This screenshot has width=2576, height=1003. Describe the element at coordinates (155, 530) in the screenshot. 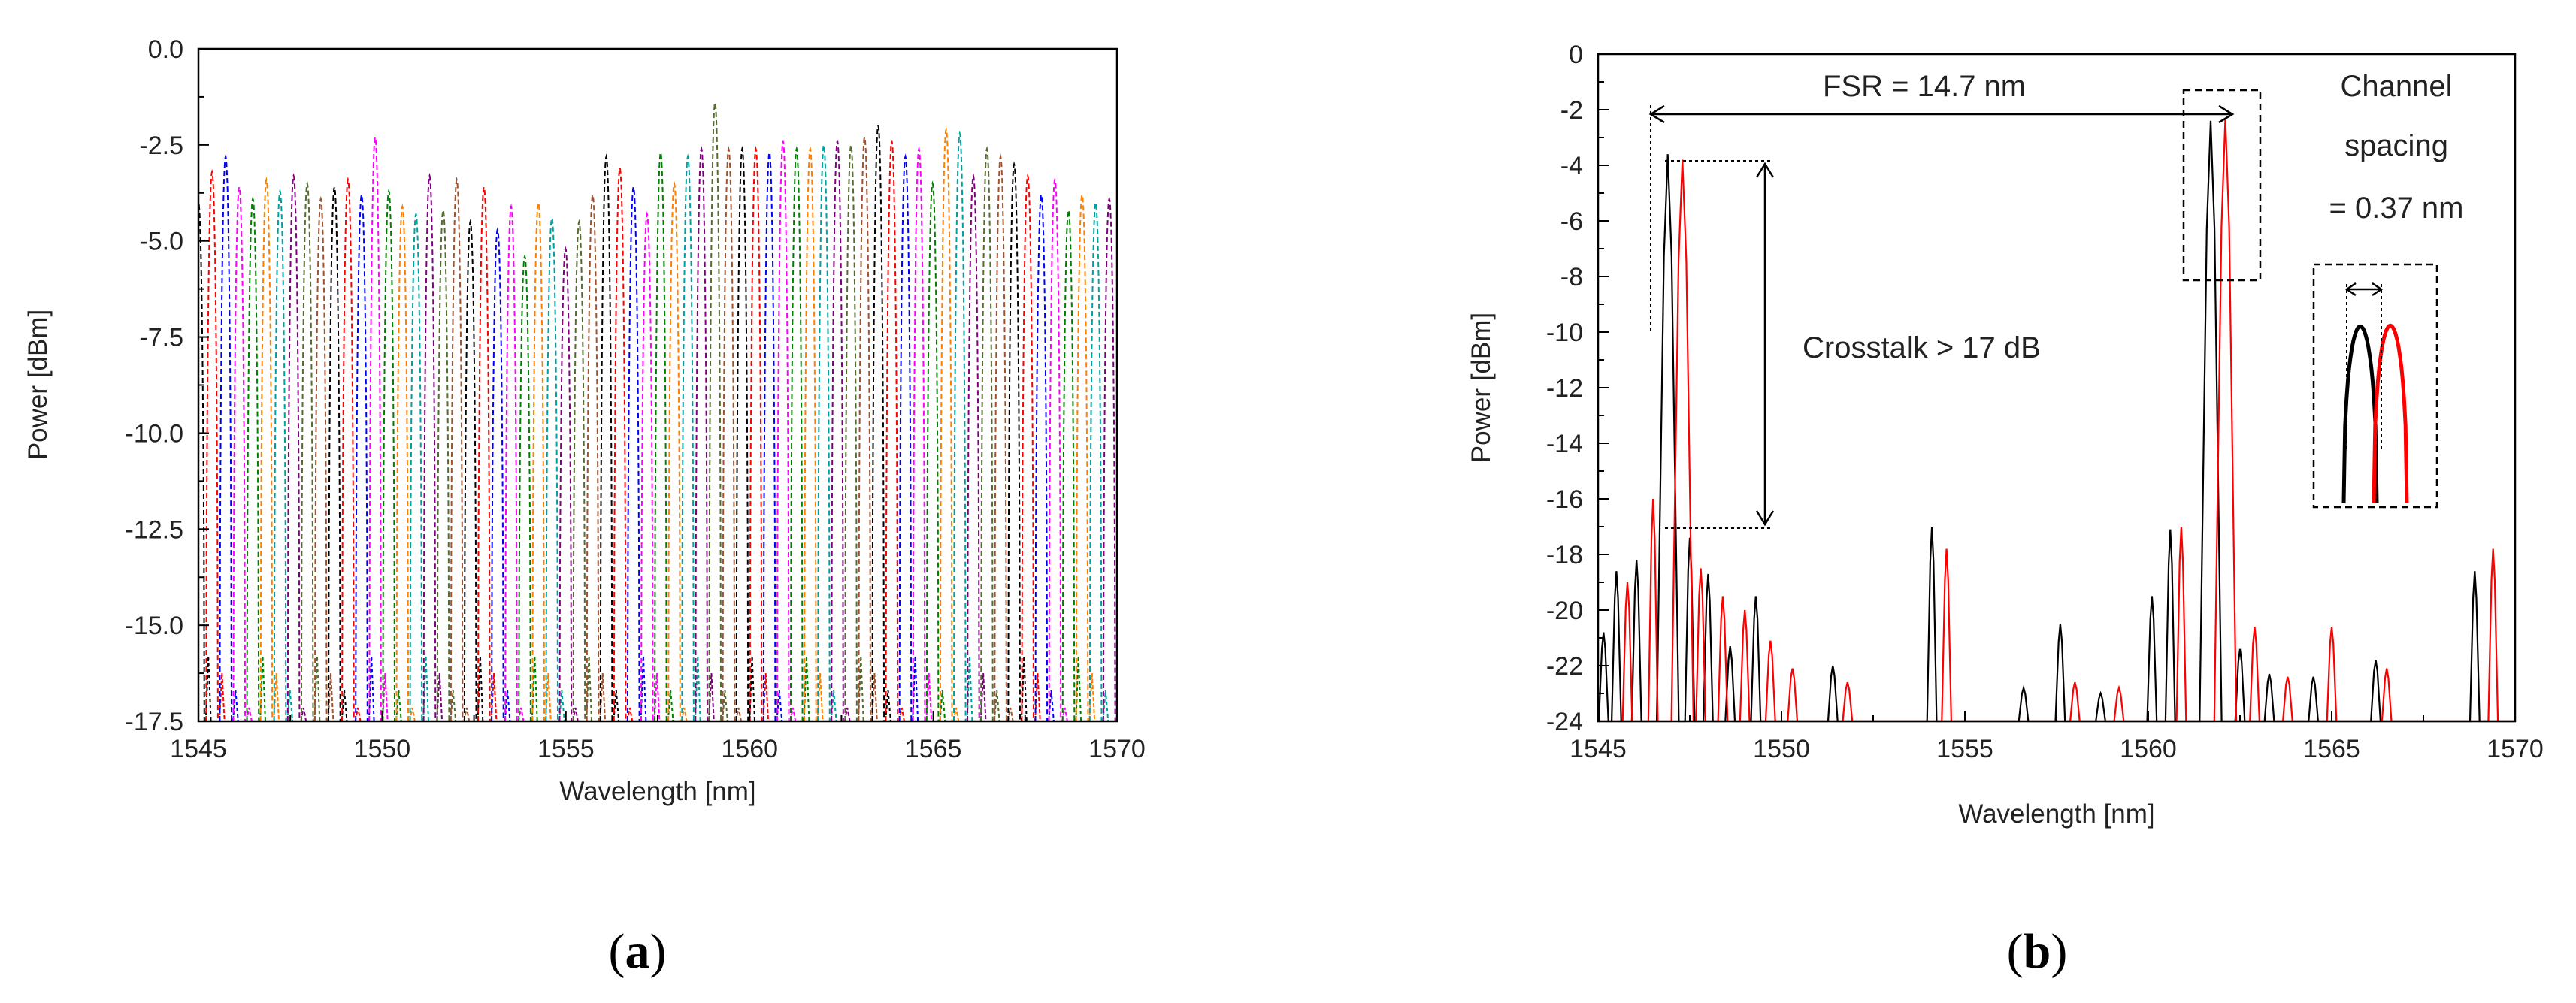

I see `y-tick-label: -12.5` at that location.